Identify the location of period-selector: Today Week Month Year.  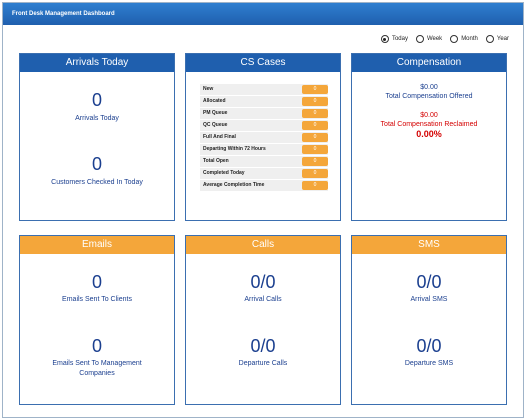
(444, 39).